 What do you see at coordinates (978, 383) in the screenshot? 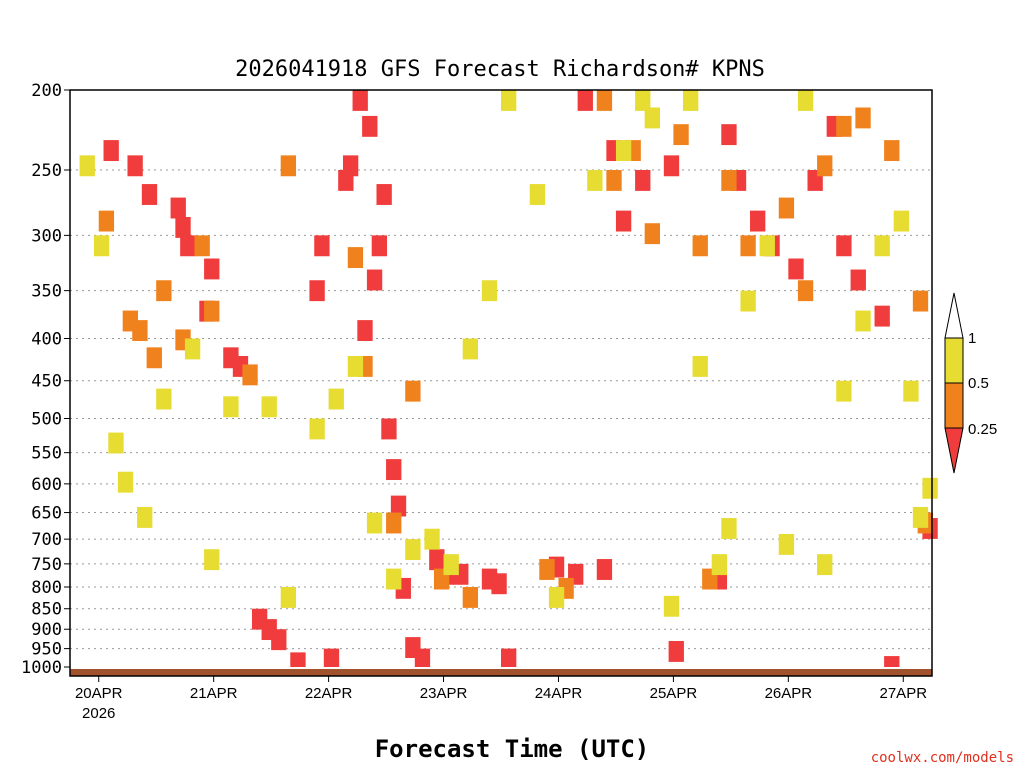
I see `colorbar-label: 0.5` at bounding box center [978, 383].